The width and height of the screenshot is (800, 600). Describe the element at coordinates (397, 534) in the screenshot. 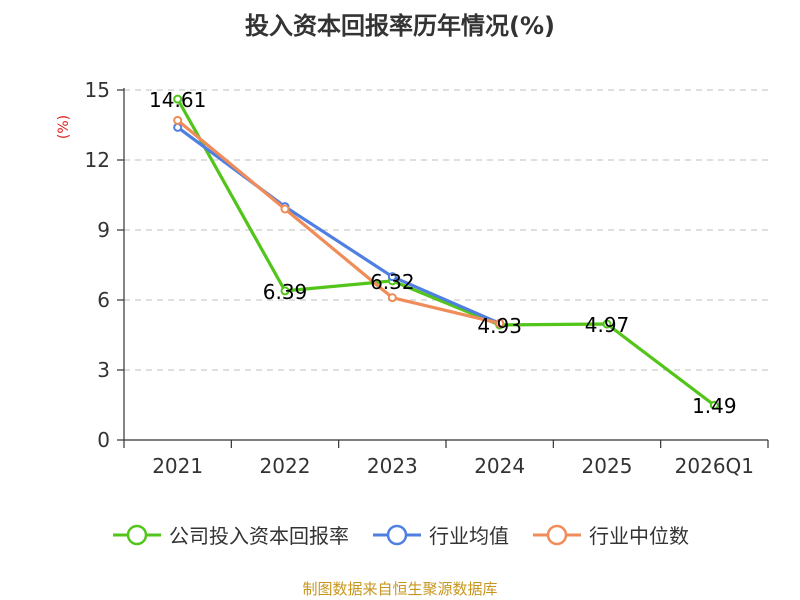

I see `legend-marker-avg` at that location.